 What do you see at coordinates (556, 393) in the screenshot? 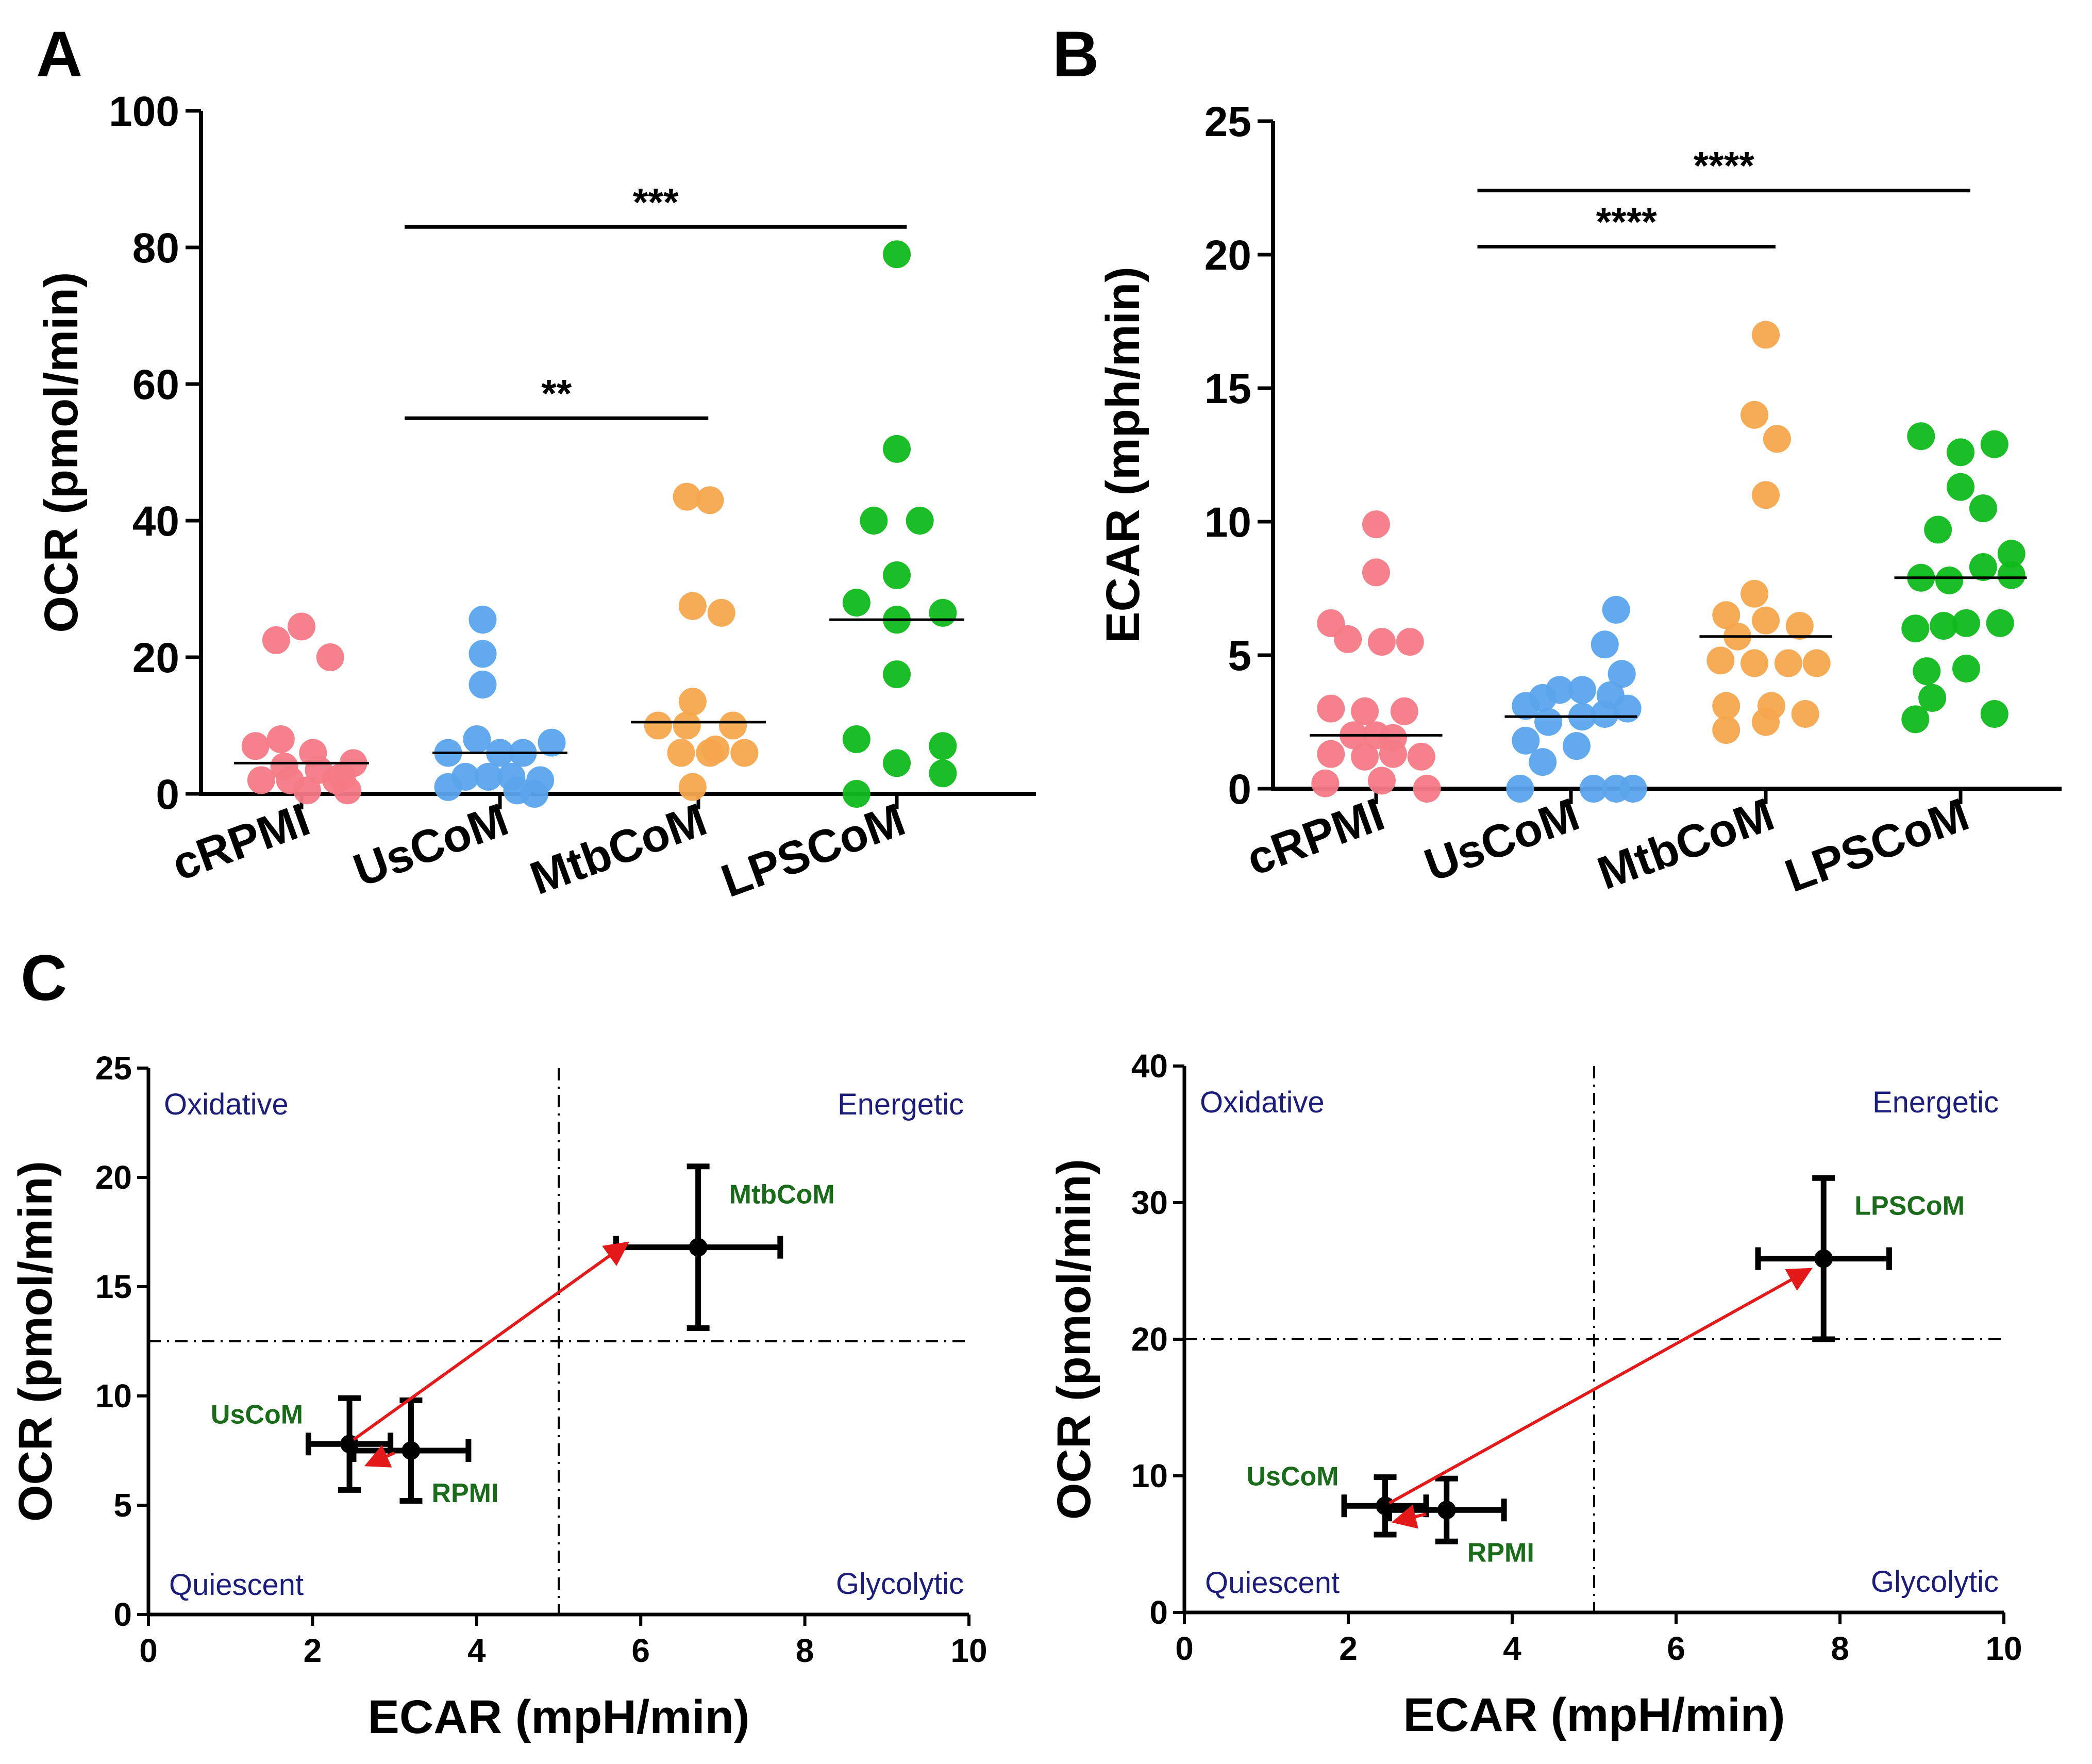
I see `significance-label: **` at bounding box center [556, 393].